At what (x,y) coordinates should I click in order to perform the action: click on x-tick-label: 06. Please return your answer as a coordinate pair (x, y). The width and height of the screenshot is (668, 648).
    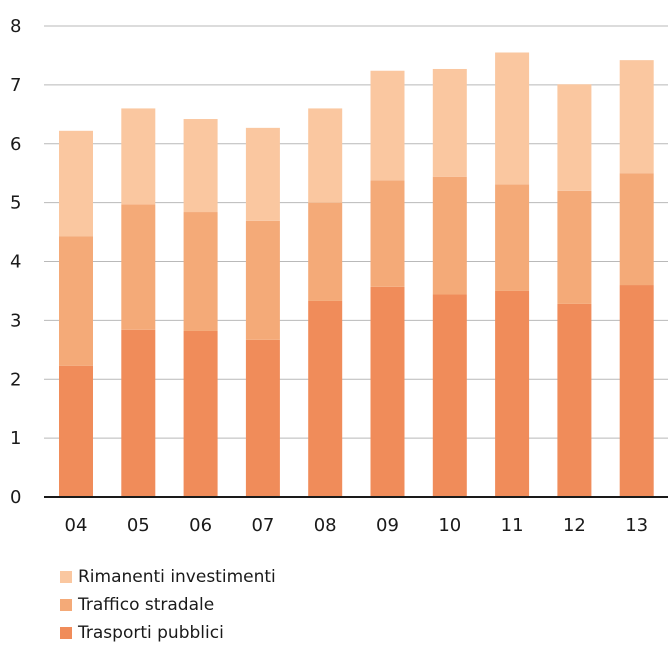
    Looking at the image, I should click on (200, 525).